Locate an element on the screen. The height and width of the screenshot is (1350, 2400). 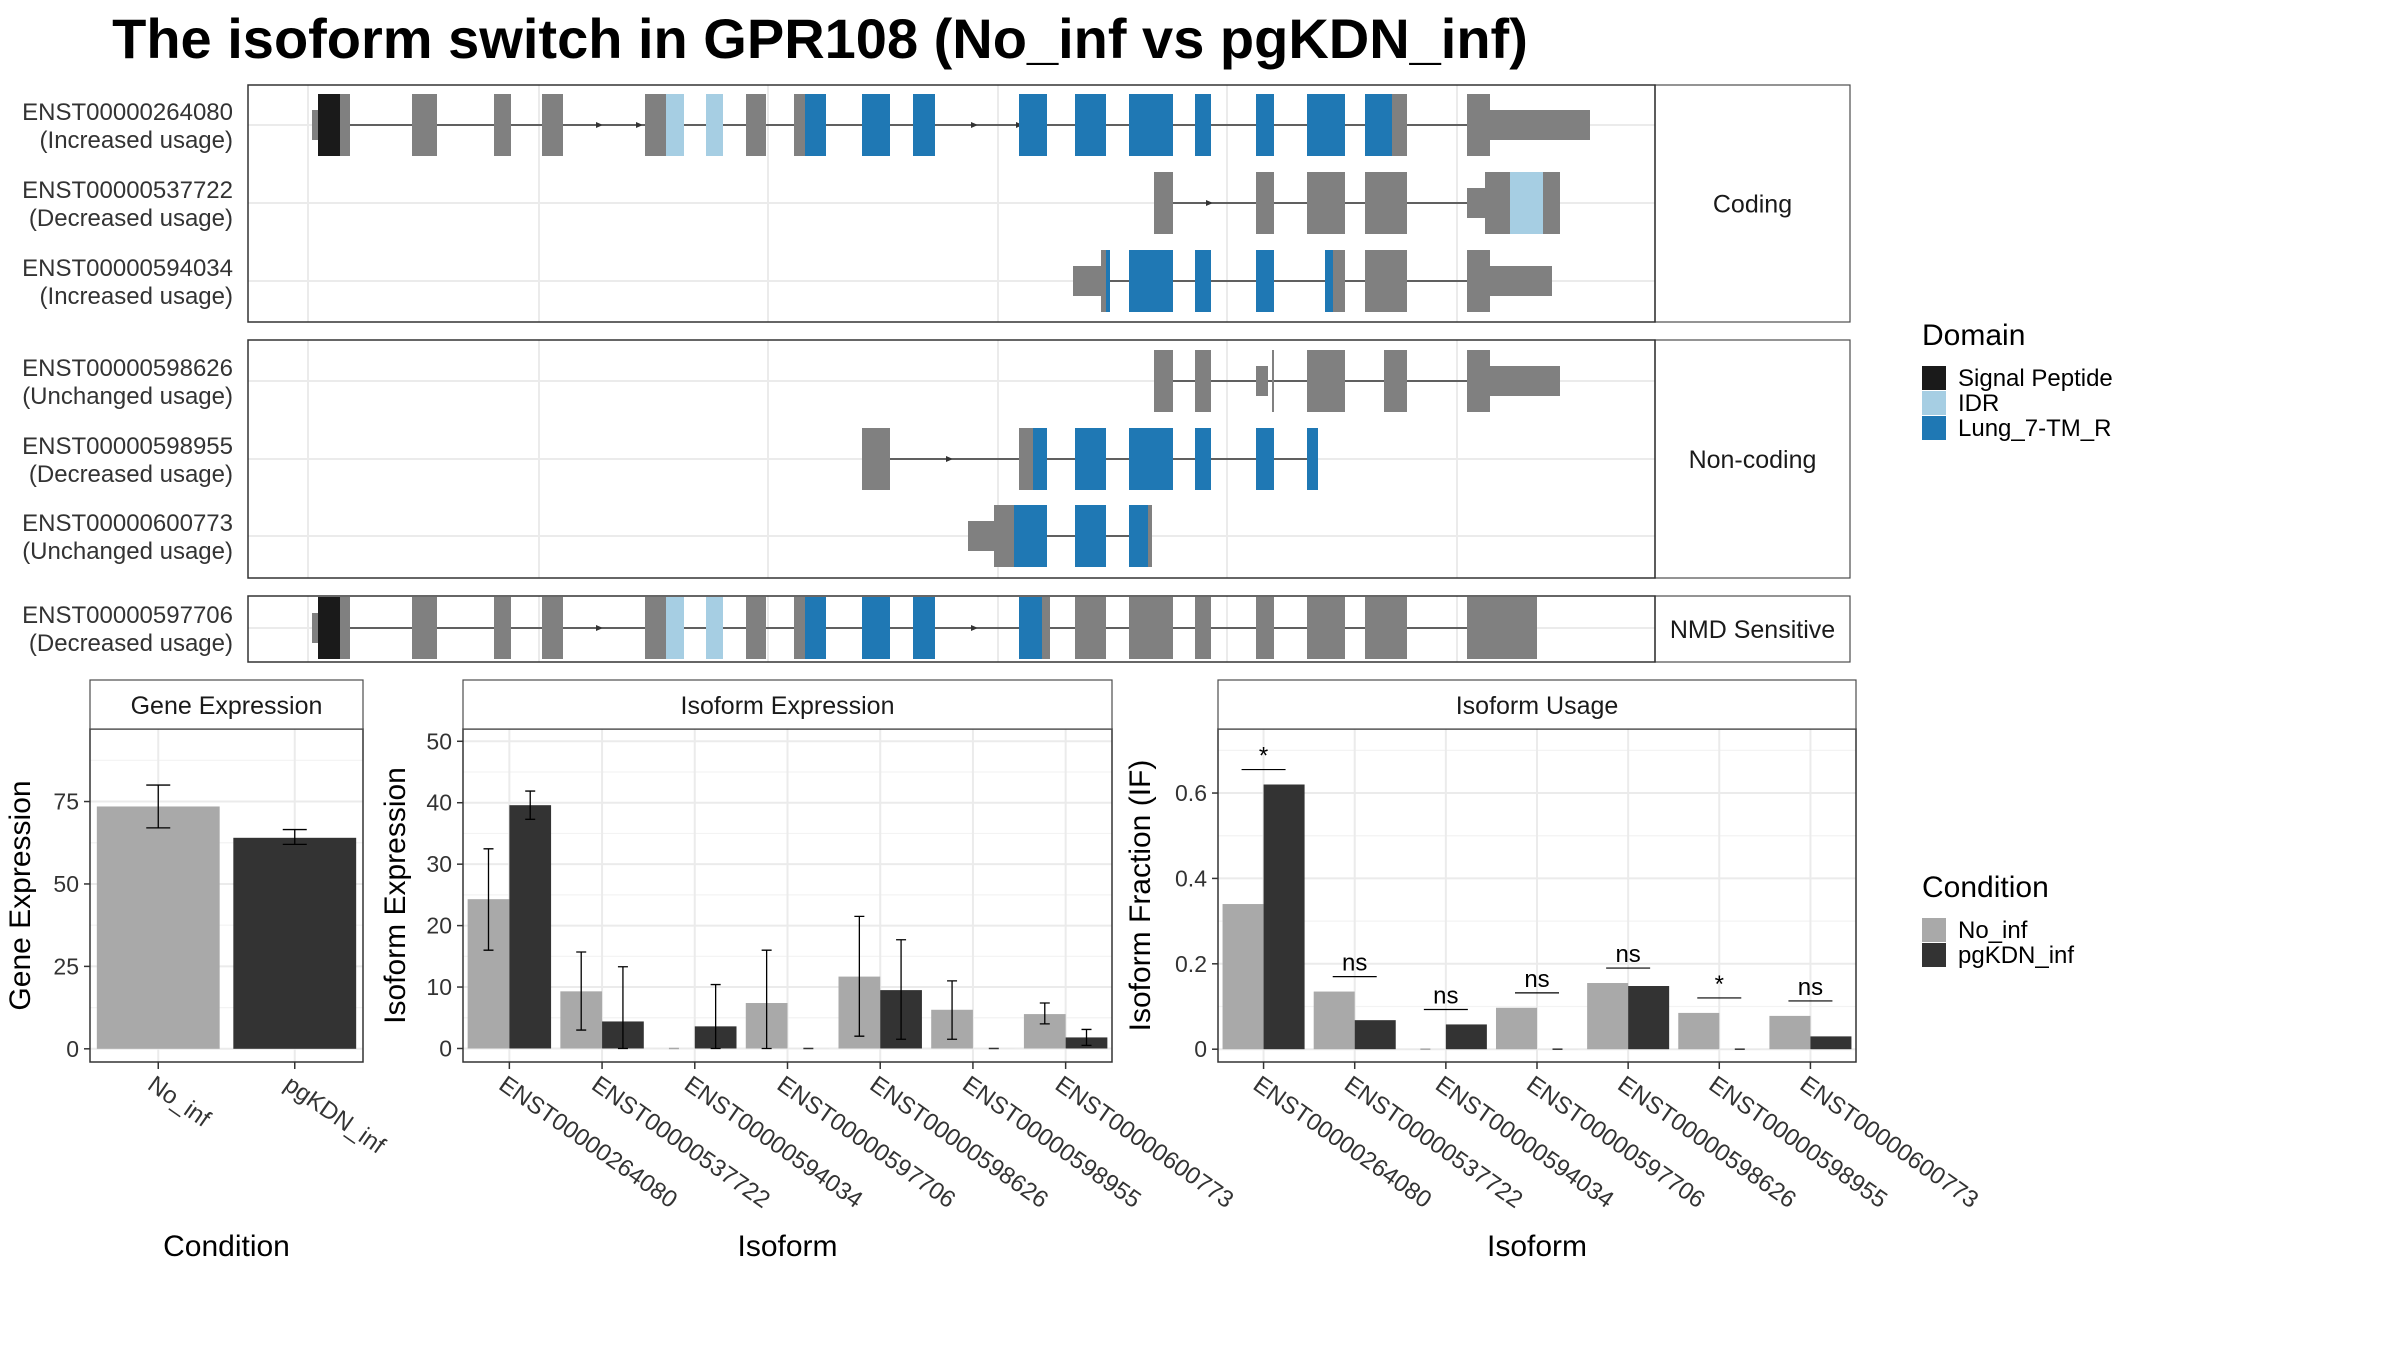
y-tick-label: 75 is located at coordinates (66, 802).